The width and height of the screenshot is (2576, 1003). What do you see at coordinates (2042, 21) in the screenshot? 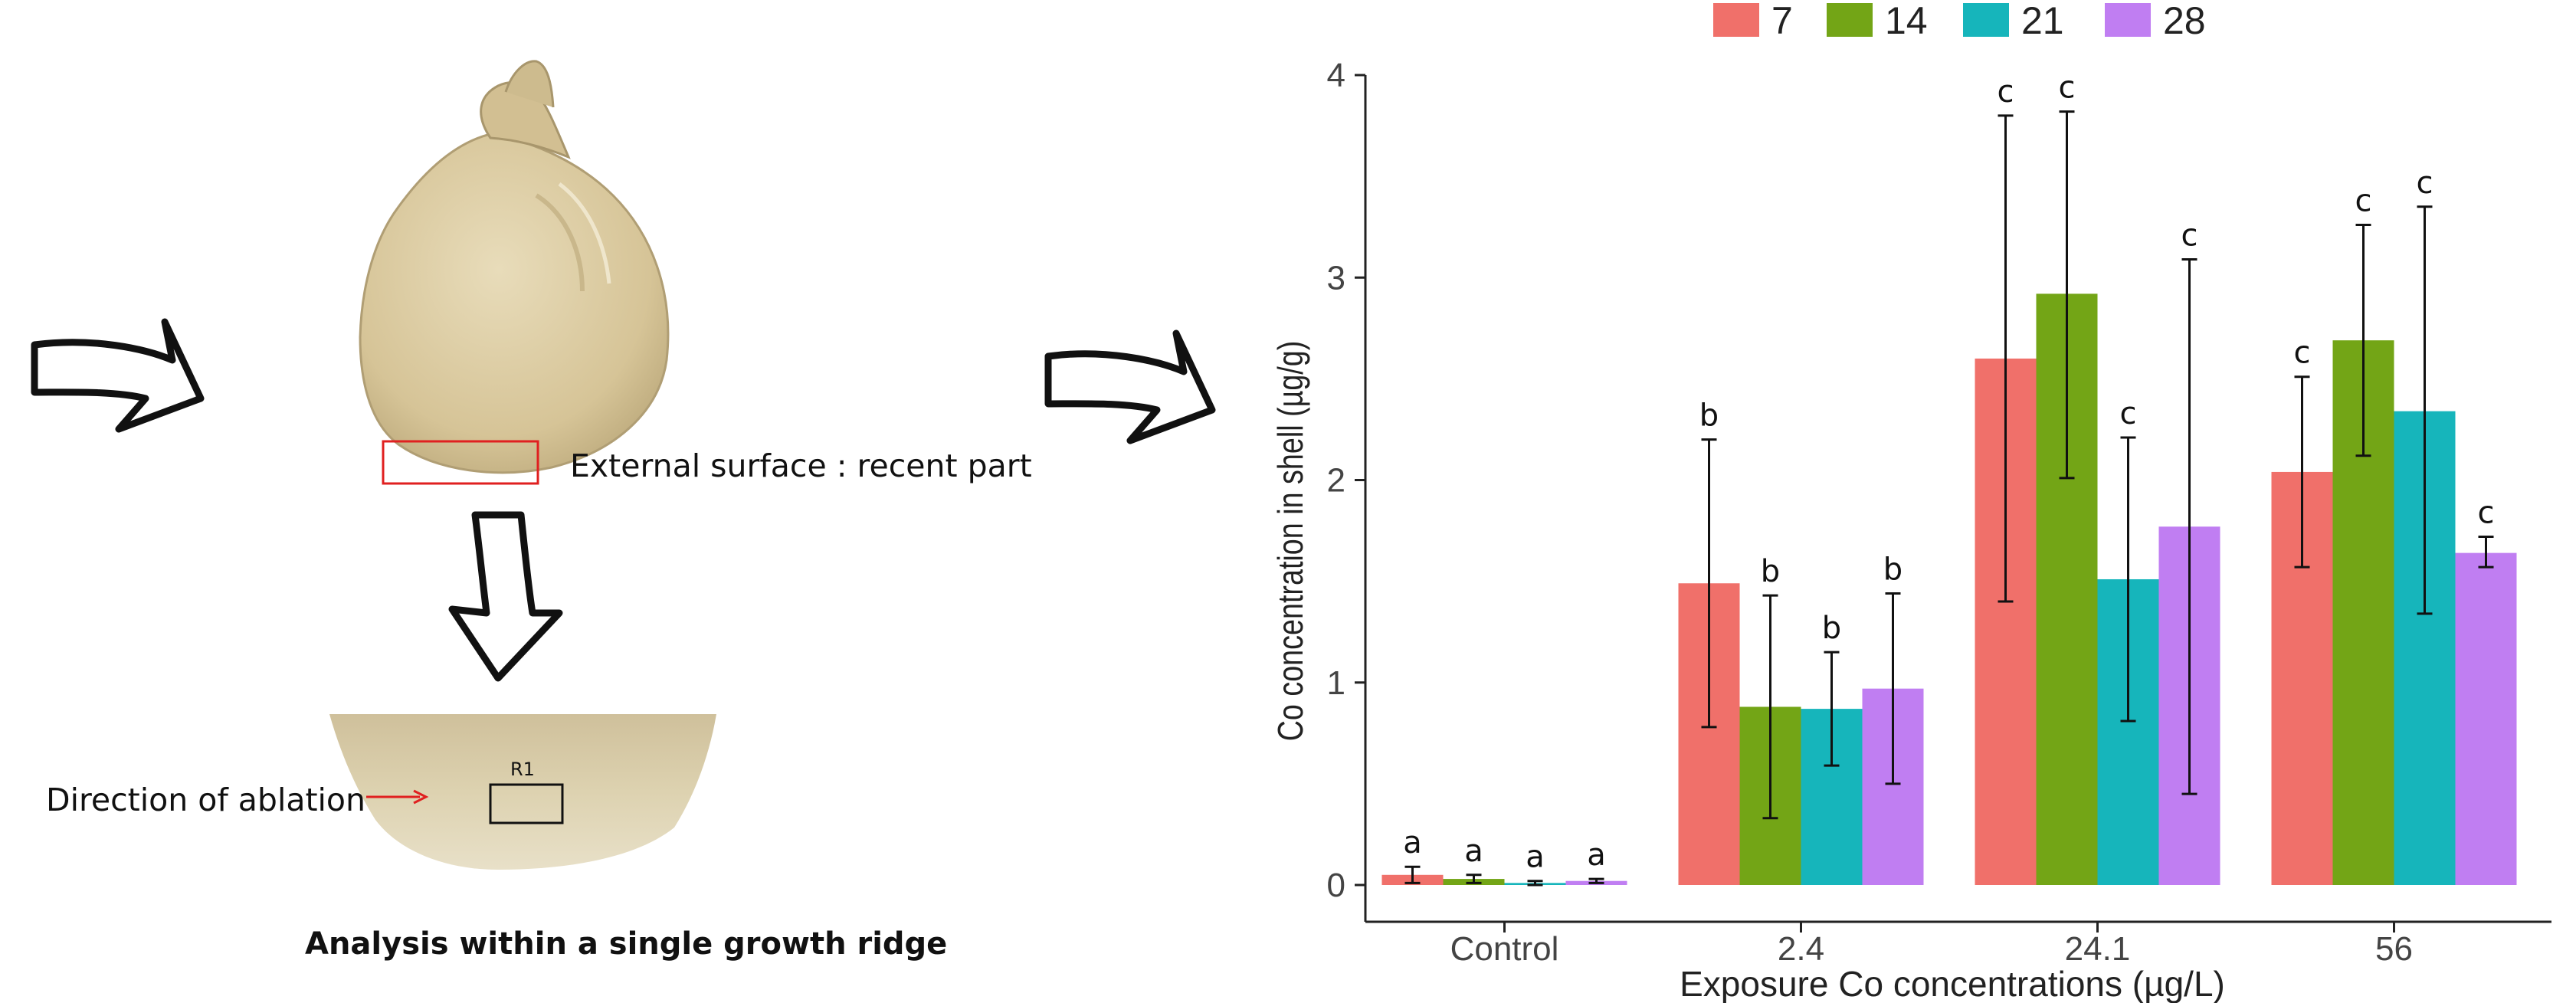
I see `legend-label: 21` at bounding box center [2042, 21].